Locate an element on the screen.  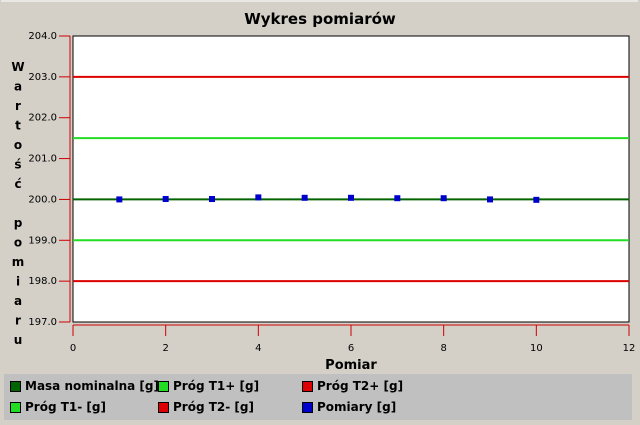
x-tick-label: 10 is located at coordinates (536, 348).